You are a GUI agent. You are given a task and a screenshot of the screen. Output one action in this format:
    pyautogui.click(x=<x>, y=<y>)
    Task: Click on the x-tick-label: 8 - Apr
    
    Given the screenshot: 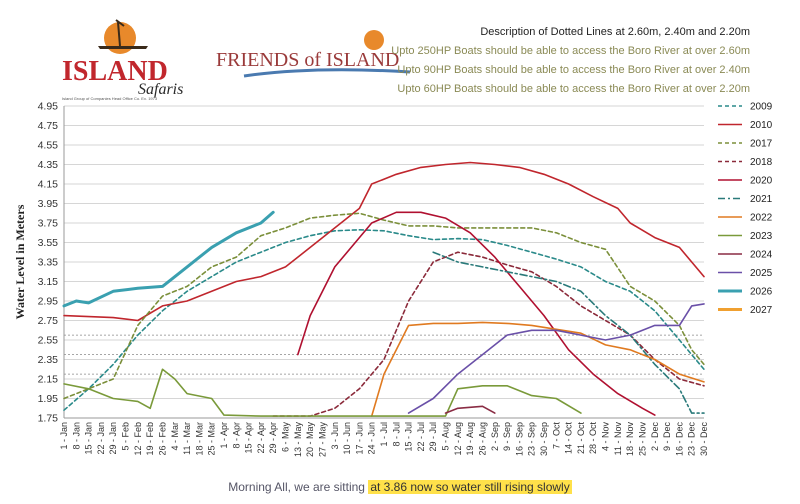 What is the action you would take?
    pyautogui.click(x=236, y=435)
    